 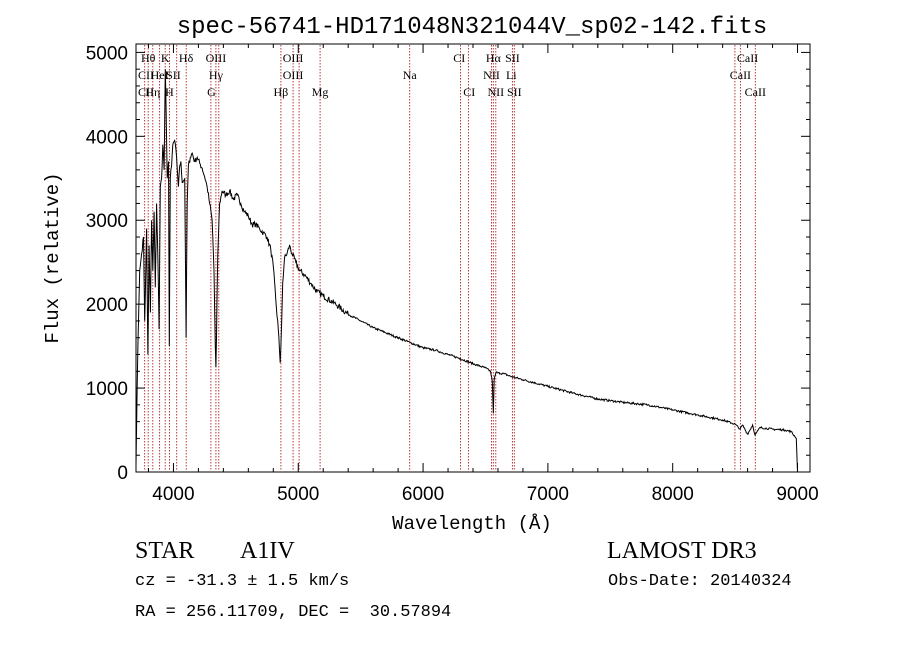 What do you see at coordinates (216, 58) in the screenshot?
I see `line-label-9: OIII` at bounding box center [216, 58].